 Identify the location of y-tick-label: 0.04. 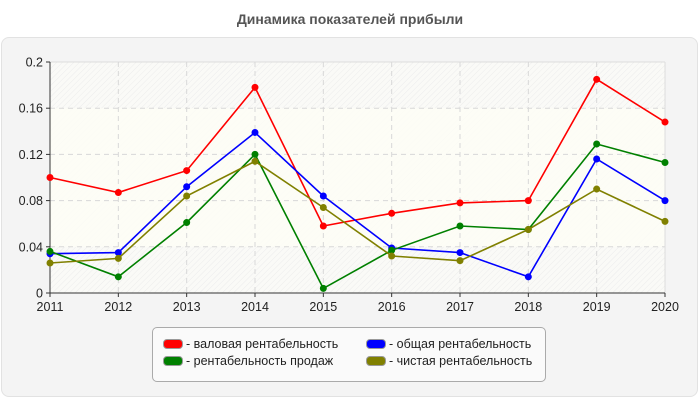
(31, 247).